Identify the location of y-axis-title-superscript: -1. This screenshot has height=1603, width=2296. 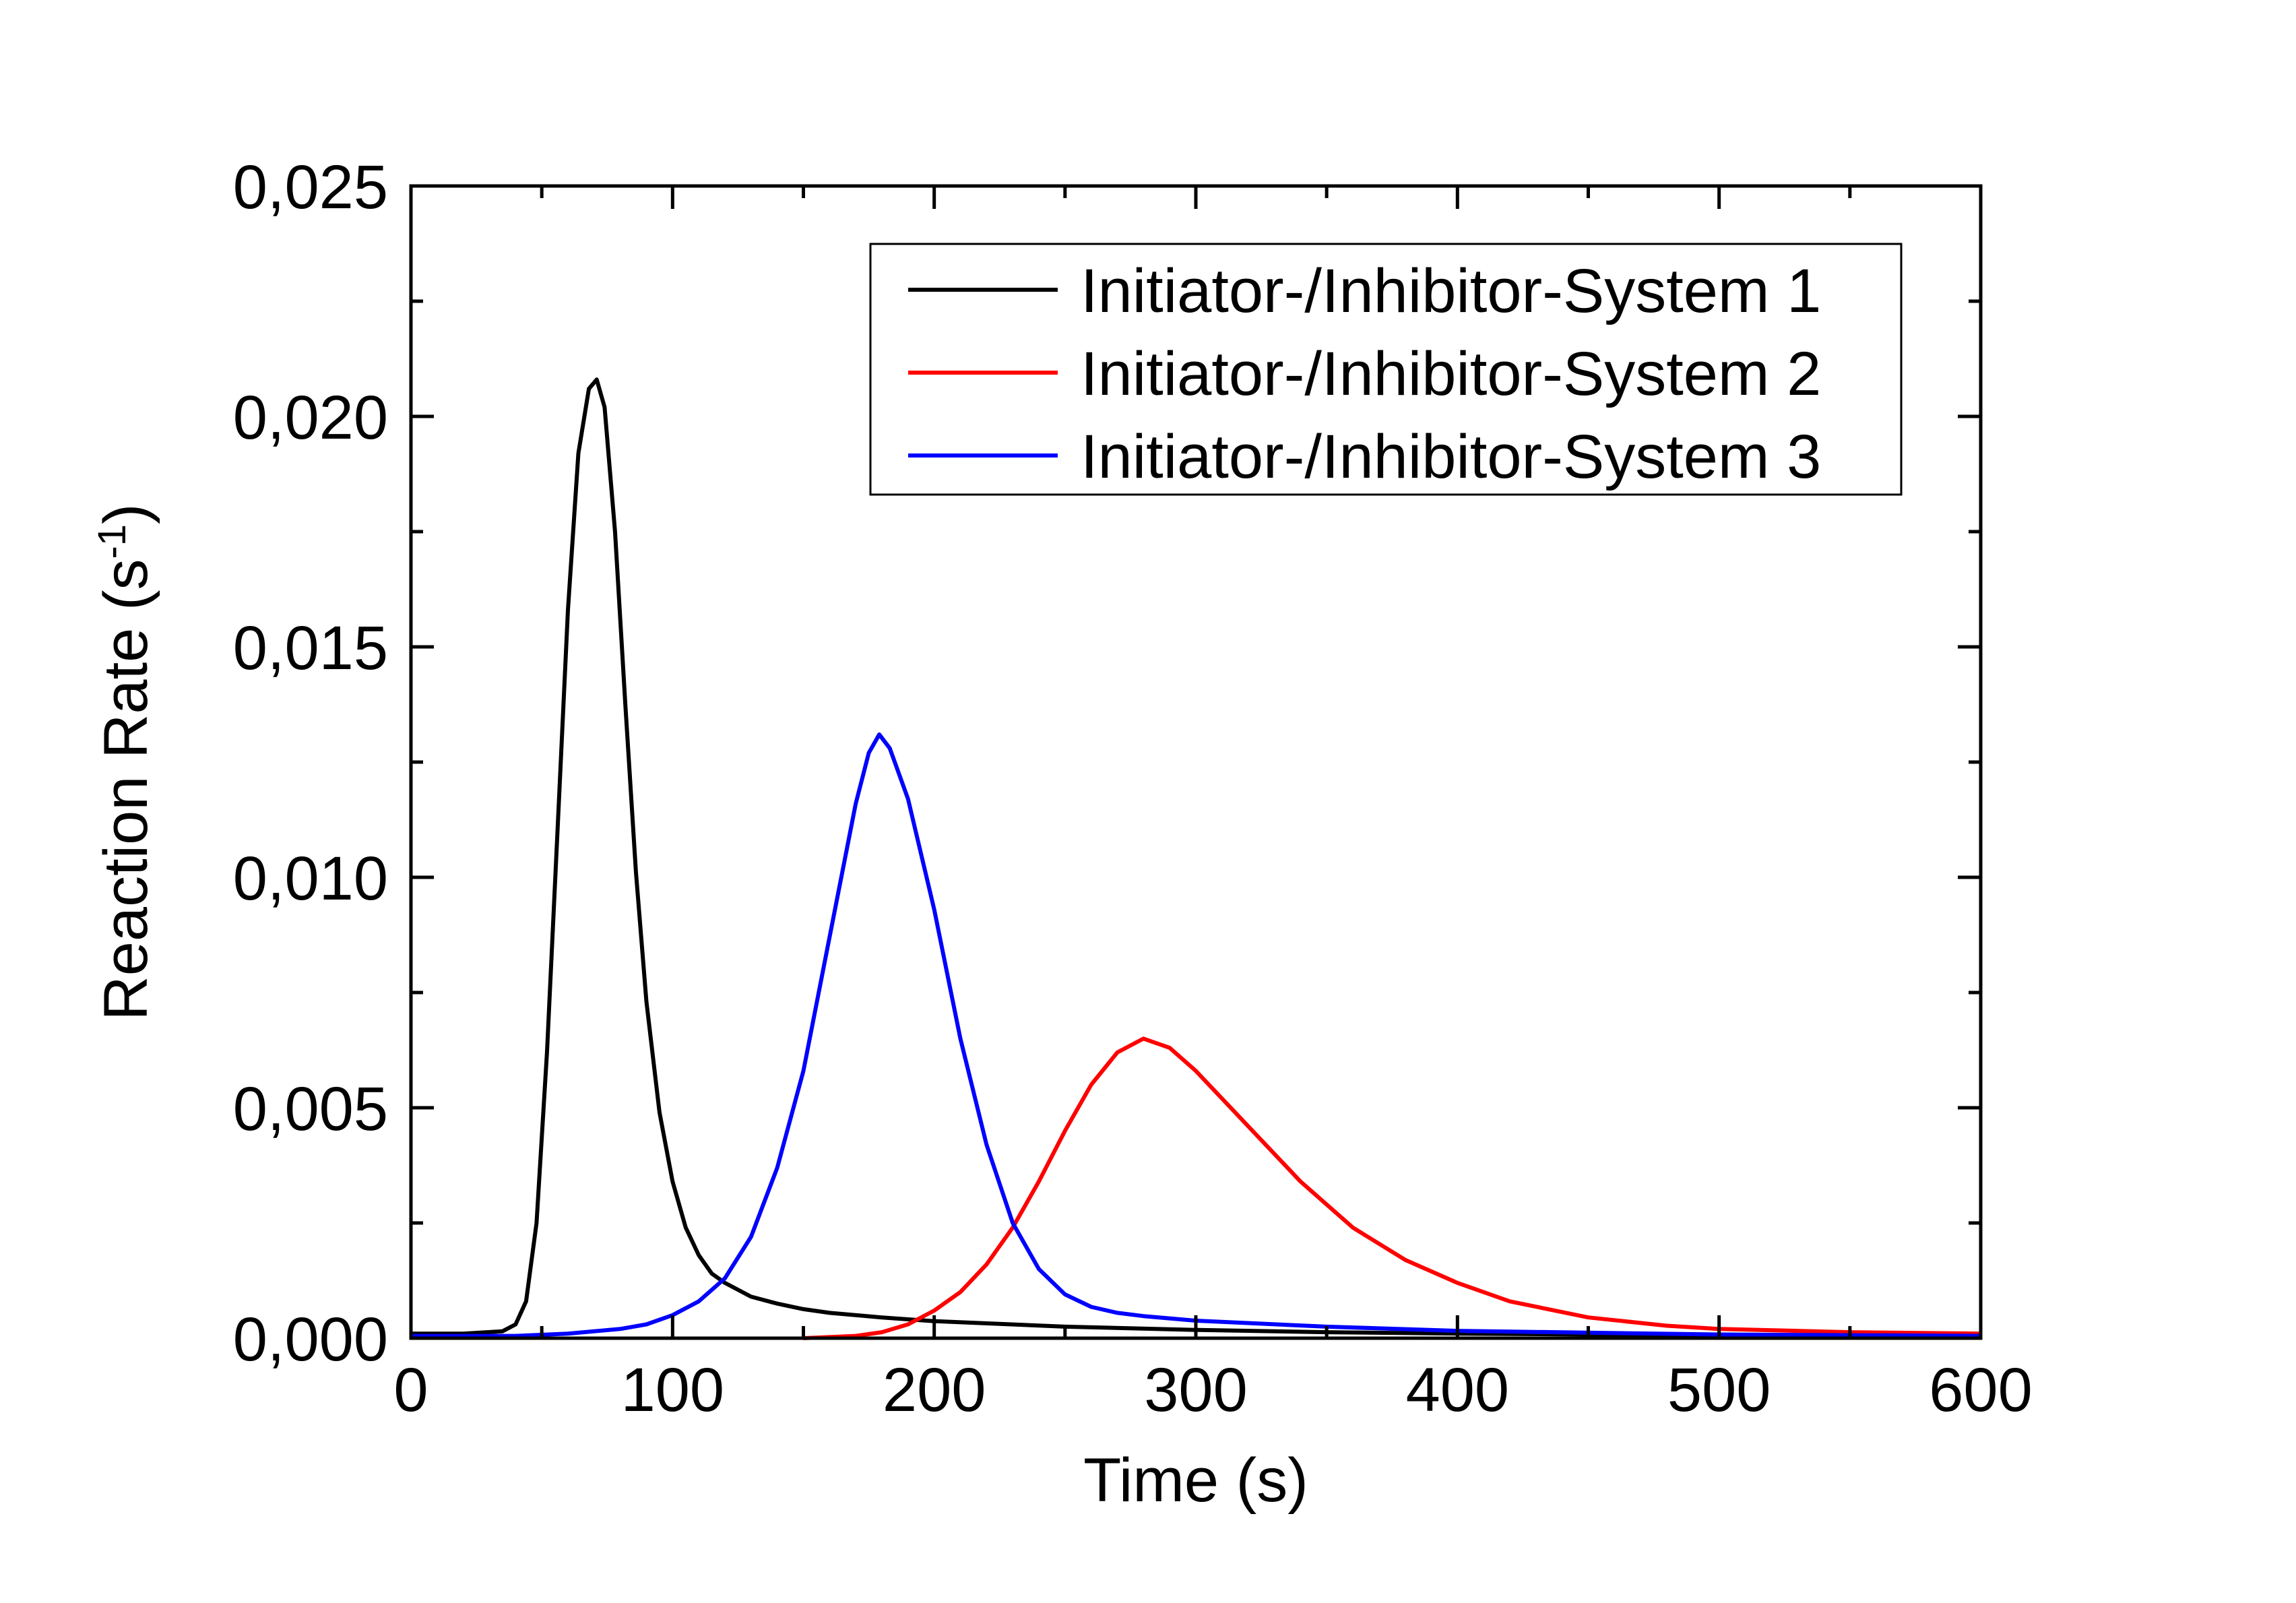
(112, 541).